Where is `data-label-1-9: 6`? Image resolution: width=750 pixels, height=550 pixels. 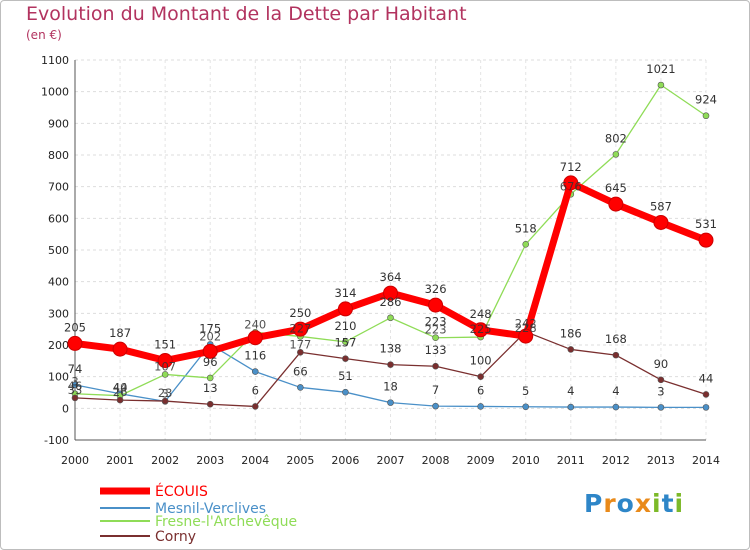
data-label-1-9: 6 is located at coordinates (480, 390).